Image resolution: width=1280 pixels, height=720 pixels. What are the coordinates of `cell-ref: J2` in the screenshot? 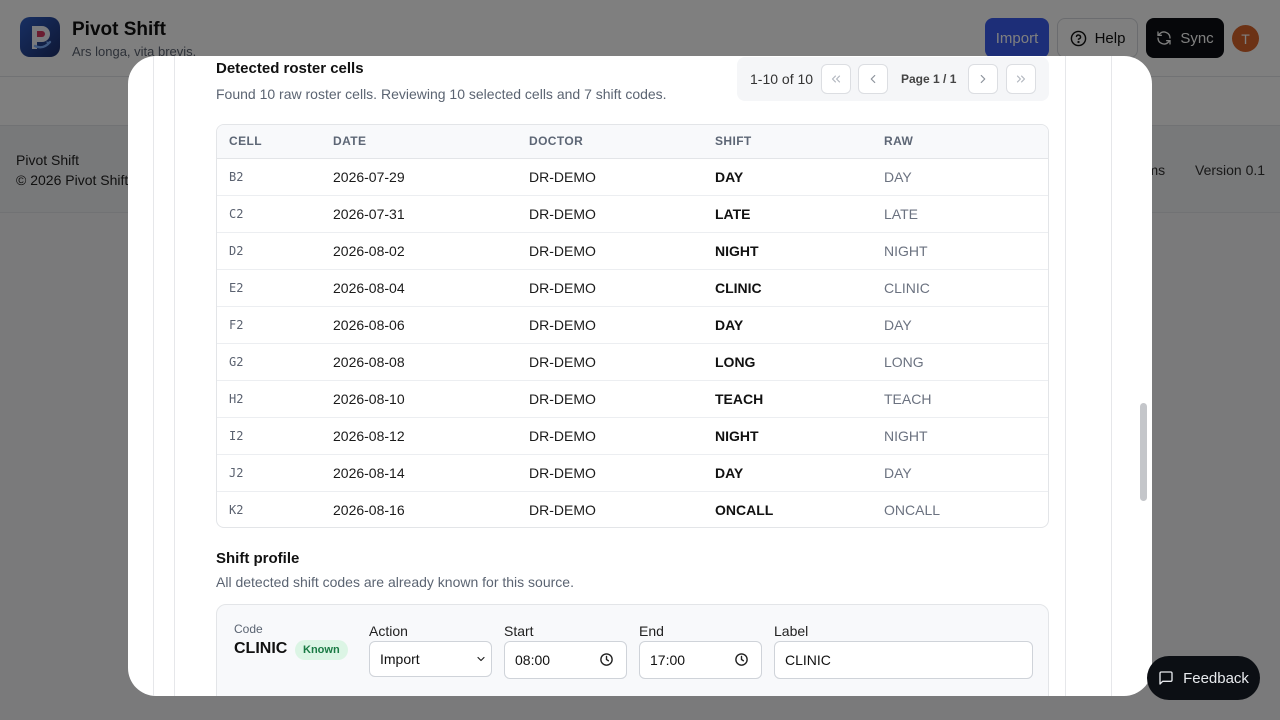 It's located at (275, 473).